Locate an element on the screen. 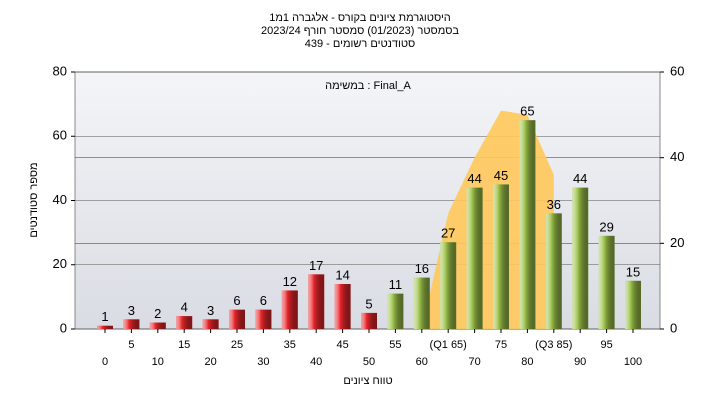  x-tick-label: (Q3 85) is located at coordinates (553, 345).